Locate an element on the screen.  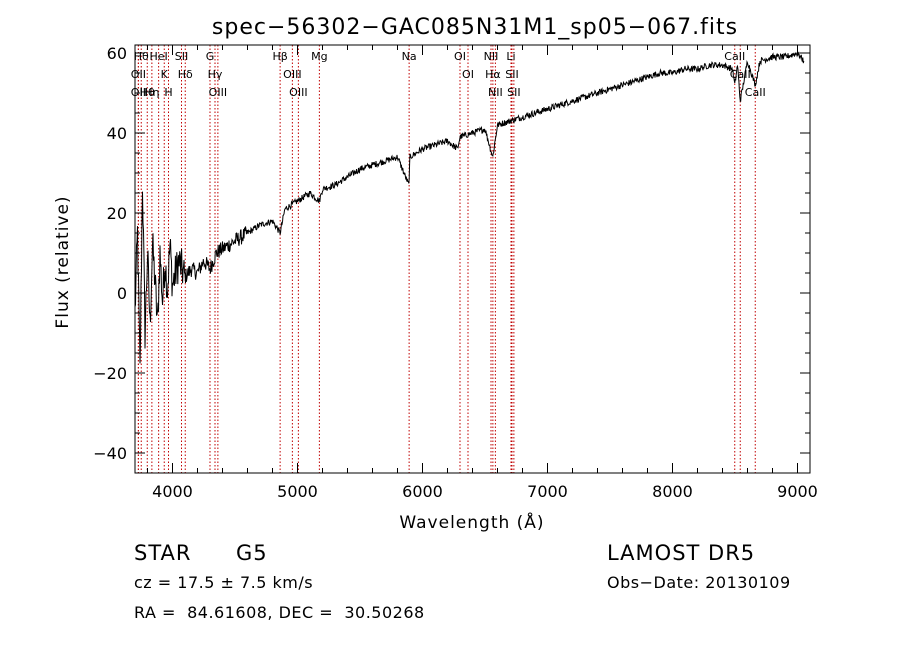
y-tick-label: −40 is located at coordinates (110, 453).